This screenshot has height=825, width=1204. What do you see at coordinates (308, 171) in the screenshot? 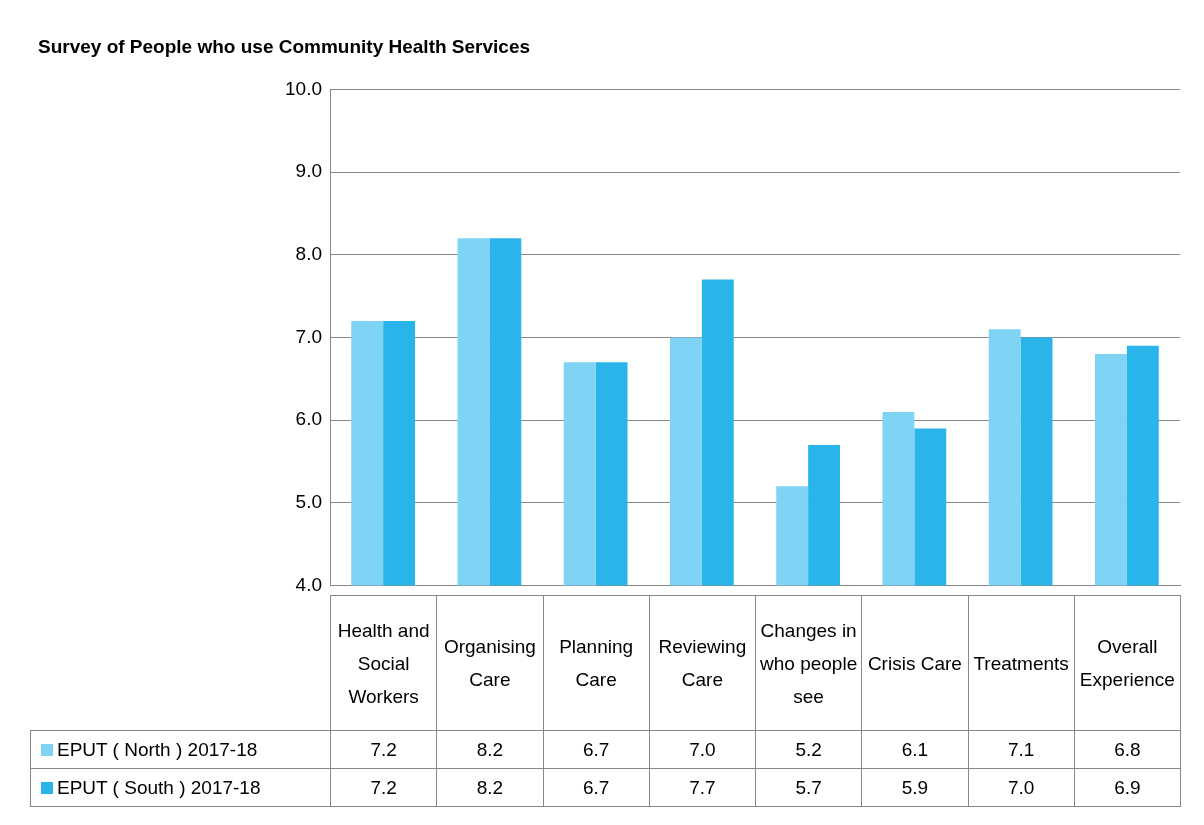
I see `y-tick-label: 9.0` at bounding box center [308, 171].